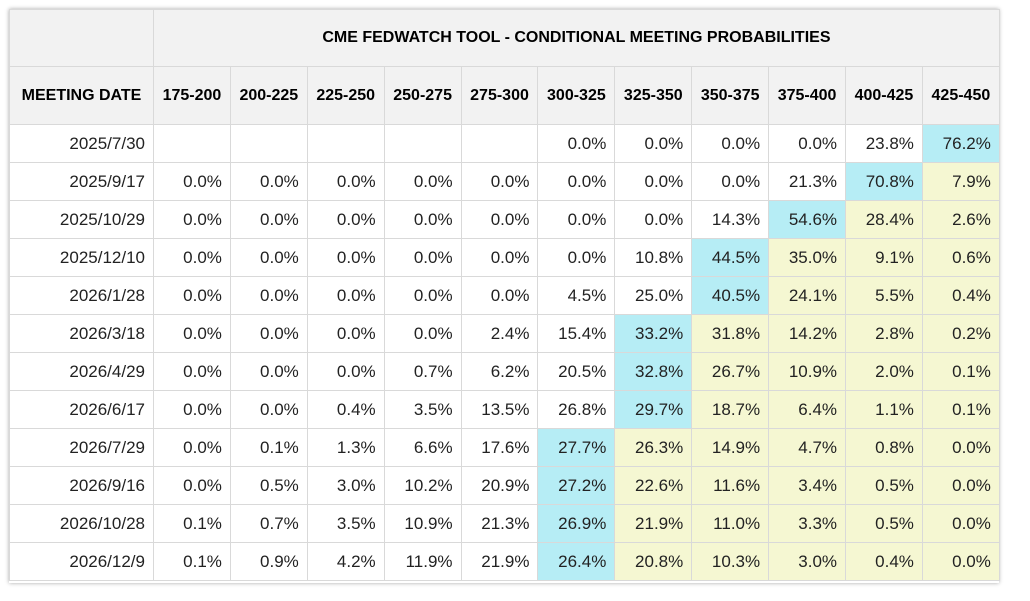 This screenshot has height=601, width=1030. What do you see at coordinates (345, 561) in the screenshot?
I see `probability-cell: 4.2%` at bounding box center [345, 561].